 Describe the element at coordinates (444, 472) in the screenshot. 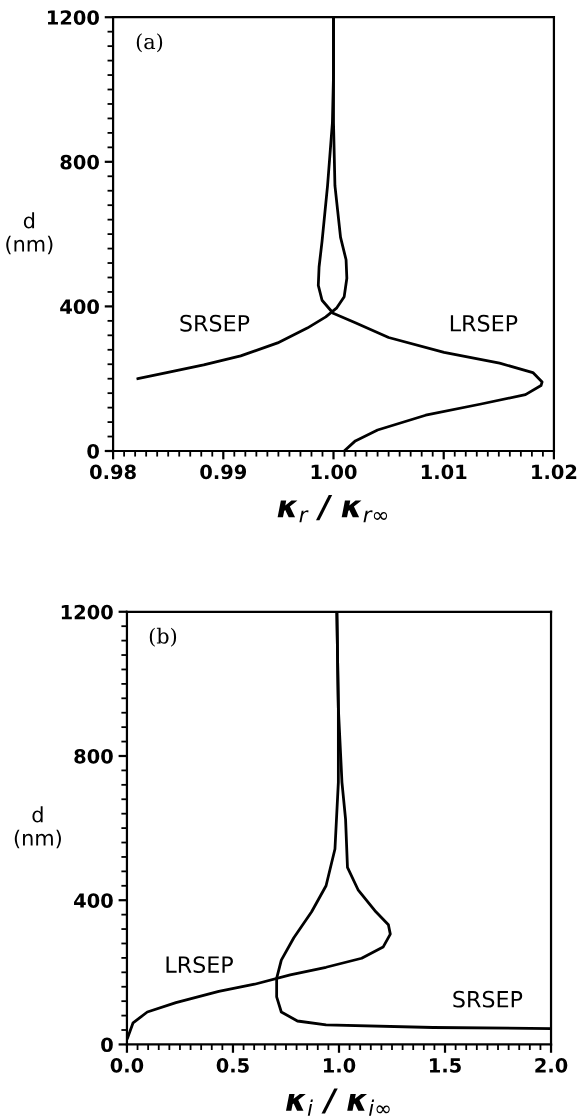

I see `x-tick-label: 1.01` at that location.